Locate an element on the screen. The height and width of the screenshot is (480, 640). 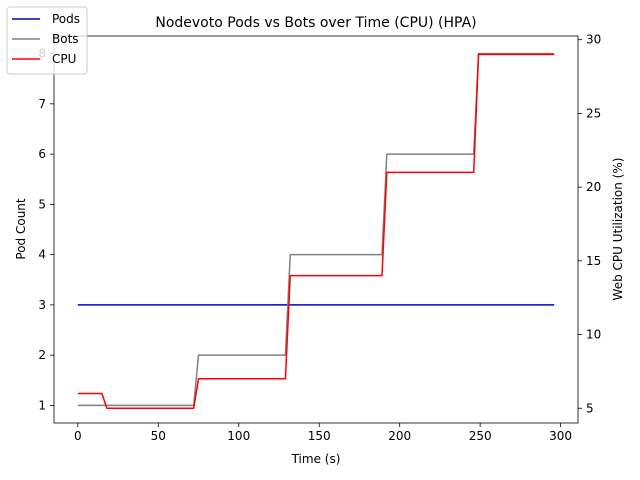
y-right-tick-label: 20 is located at coordinates (593, 187).